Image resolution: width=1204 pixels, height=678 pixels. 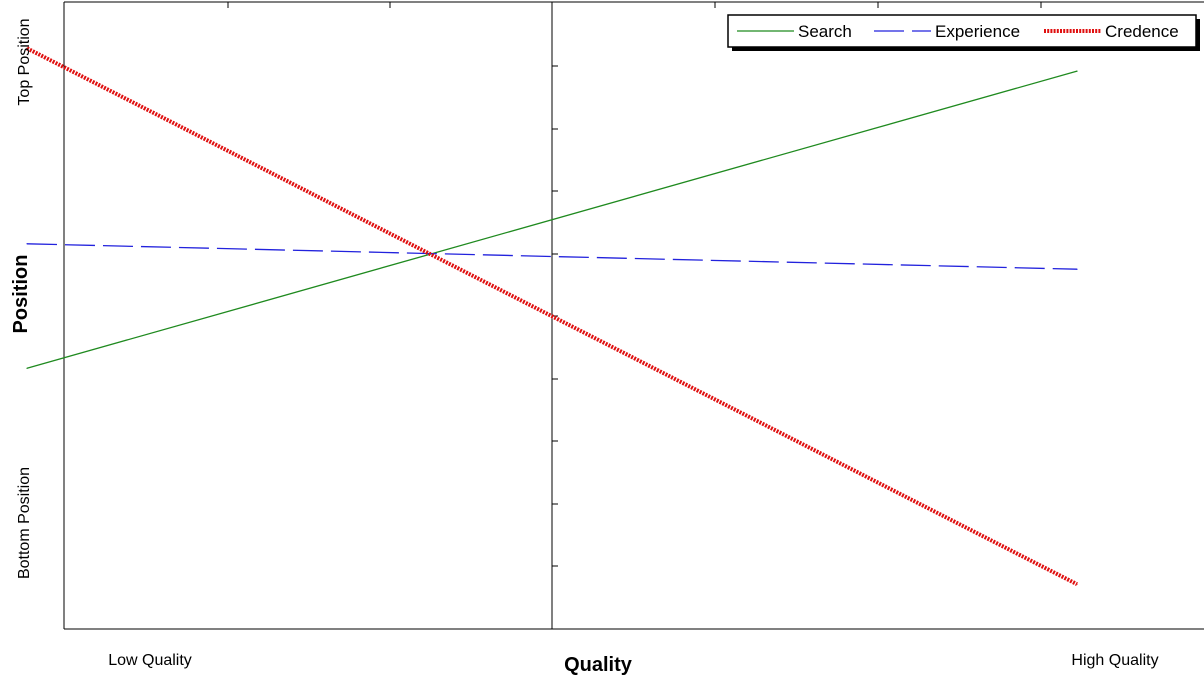 I want to click on legend-box, so click(x=962, y=31).